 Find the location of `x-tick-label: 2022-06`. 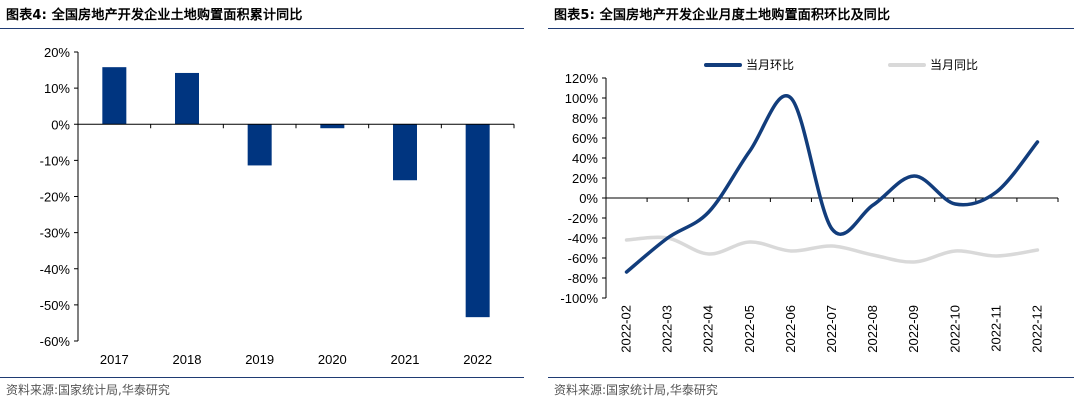

x-tick-label: 2022-06 is located at coordinates (790, 329).